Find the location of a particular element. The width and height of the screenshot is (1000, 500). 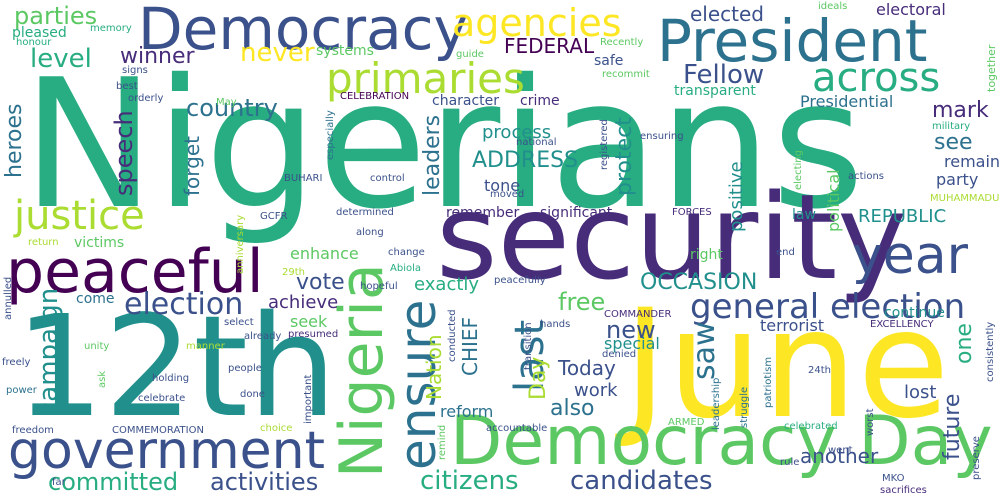

word: vote is located at coordinates (320, 282).